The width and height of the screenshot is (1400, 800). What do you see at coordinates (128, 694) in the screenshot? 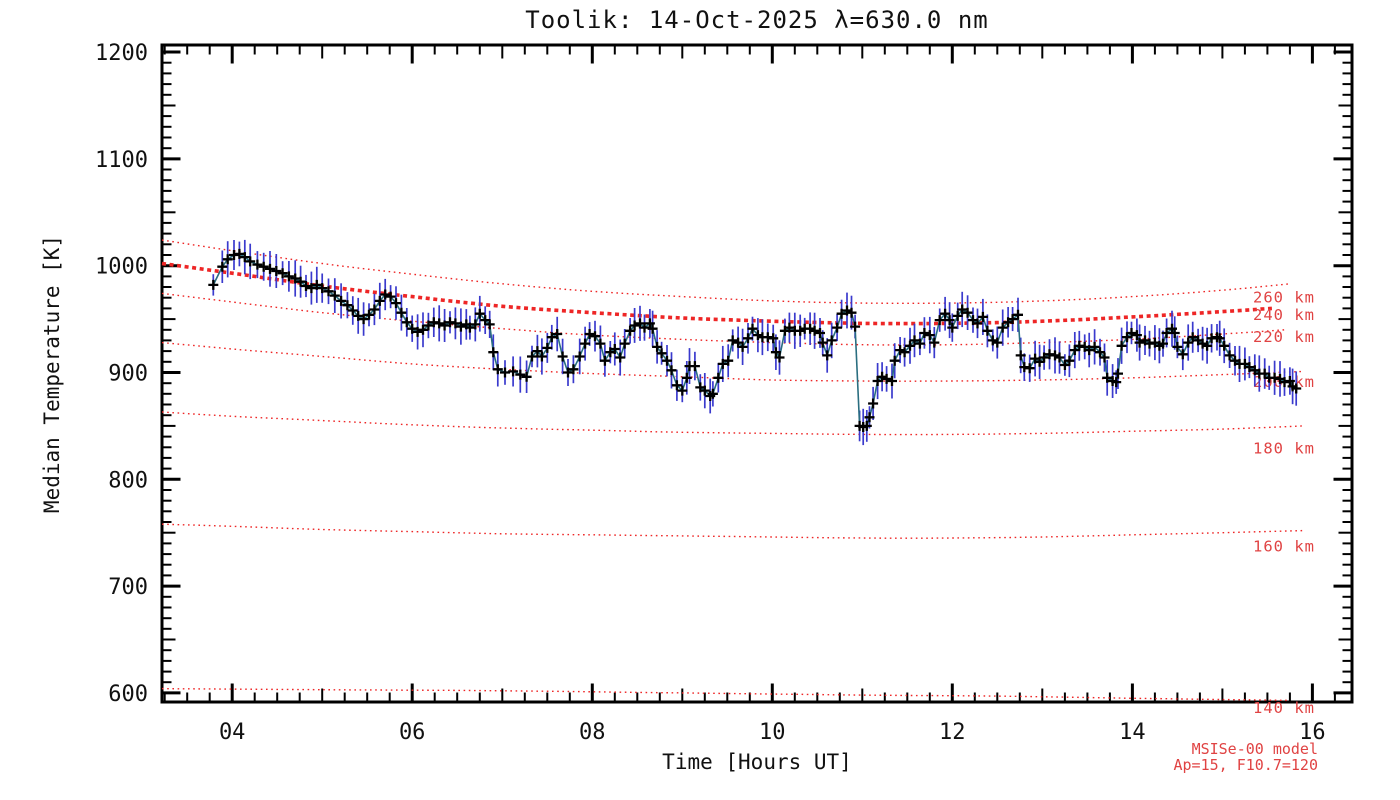
I see `y-tick-label: 600` at bounding box center [128, 694].